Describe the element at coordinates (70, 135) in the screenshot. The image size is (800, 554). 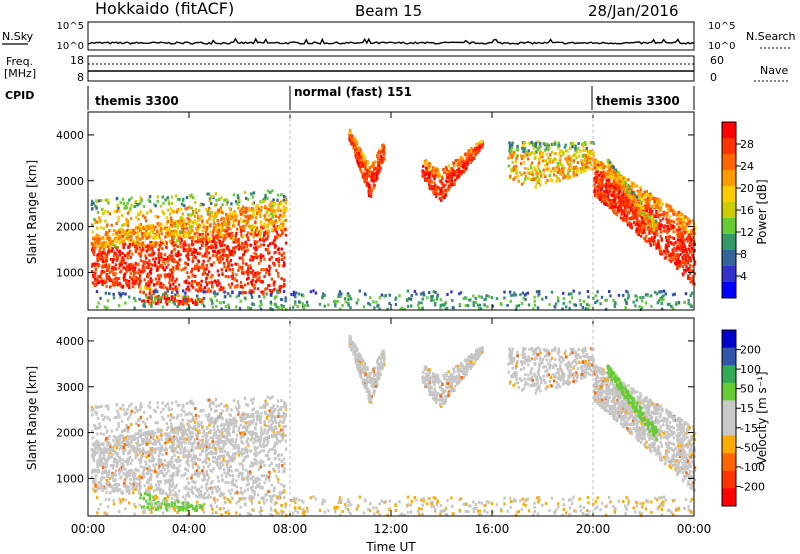
I see `y-tick-label: 4000` at that location.